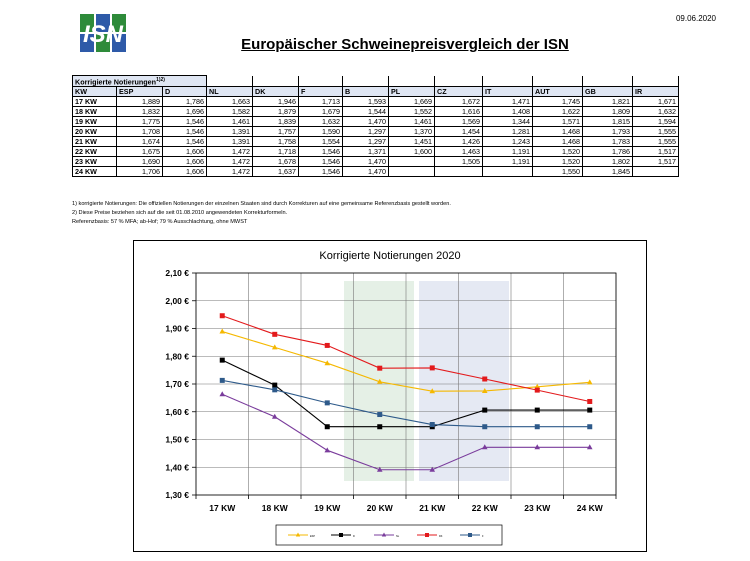 The width and height of the screenshot is (750, 561). Describe the element at coordinates (656, 132) in the screenshot. I see `price-cell: 1,555` at that location.